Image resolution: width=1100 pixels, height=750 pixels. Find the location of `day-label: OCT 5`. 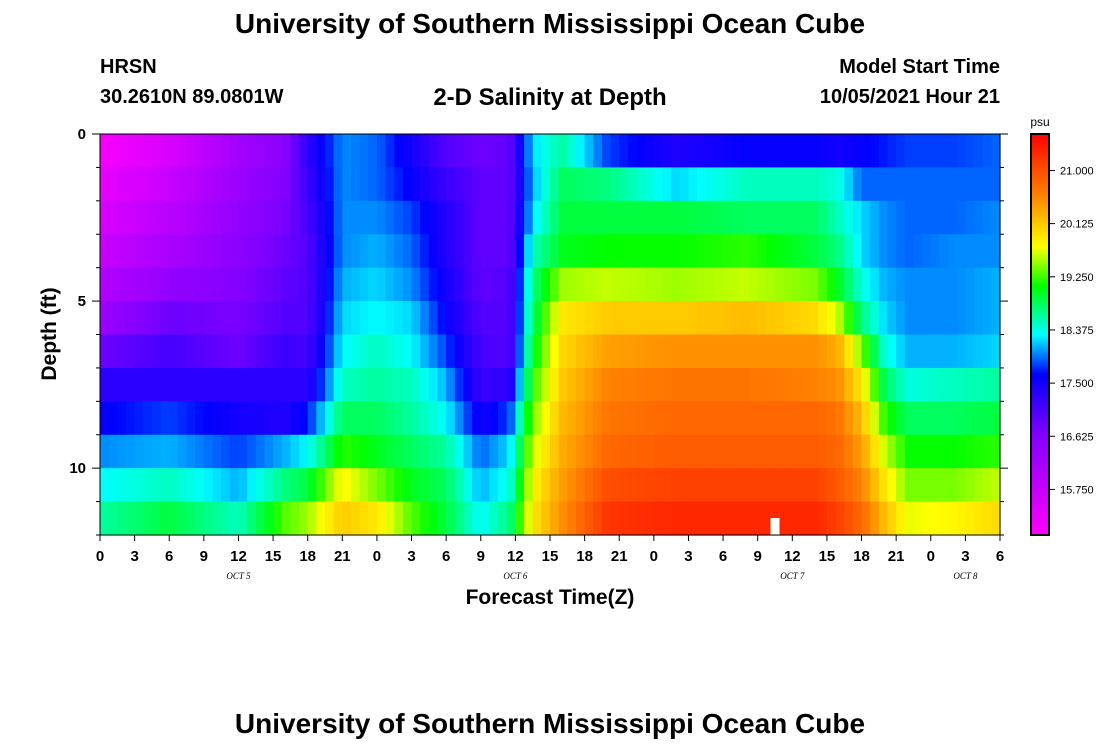

day-label: OCT 5 is located at coordinates (238, 576).